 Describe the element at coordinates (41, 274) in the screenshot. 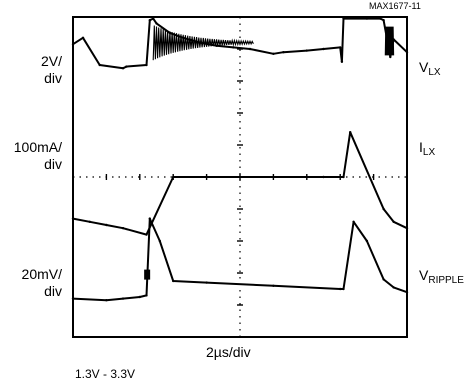

I see `scale-label-vripple-value: 20mV/` at that location.